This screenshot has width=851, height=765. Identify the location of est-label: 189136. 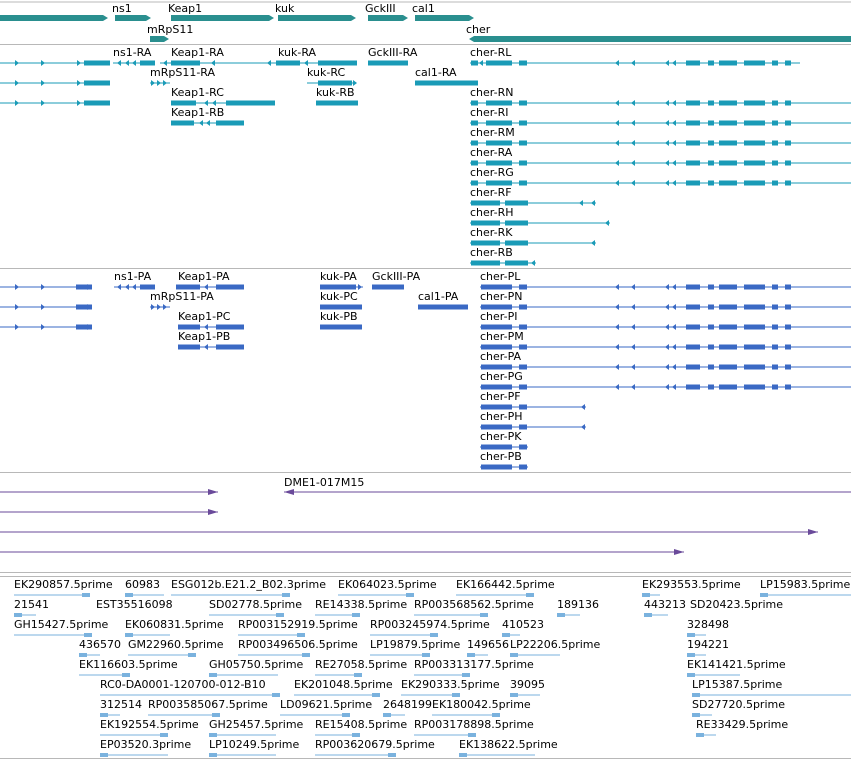
(578, 604).